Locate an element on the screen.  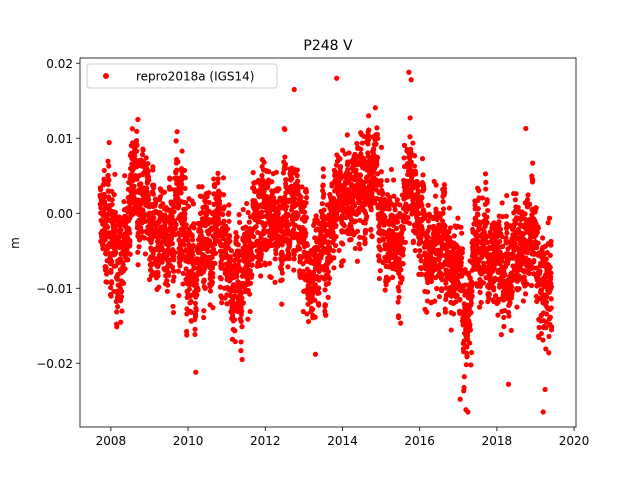
y-tick-label: −0.01 is located at coordinates (54, 289).